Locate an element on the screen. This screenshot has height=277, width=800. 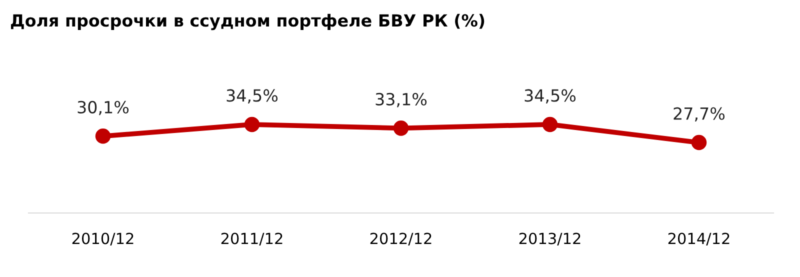
x-tick-label: 2014/12 is located at coordinates (699, 239).